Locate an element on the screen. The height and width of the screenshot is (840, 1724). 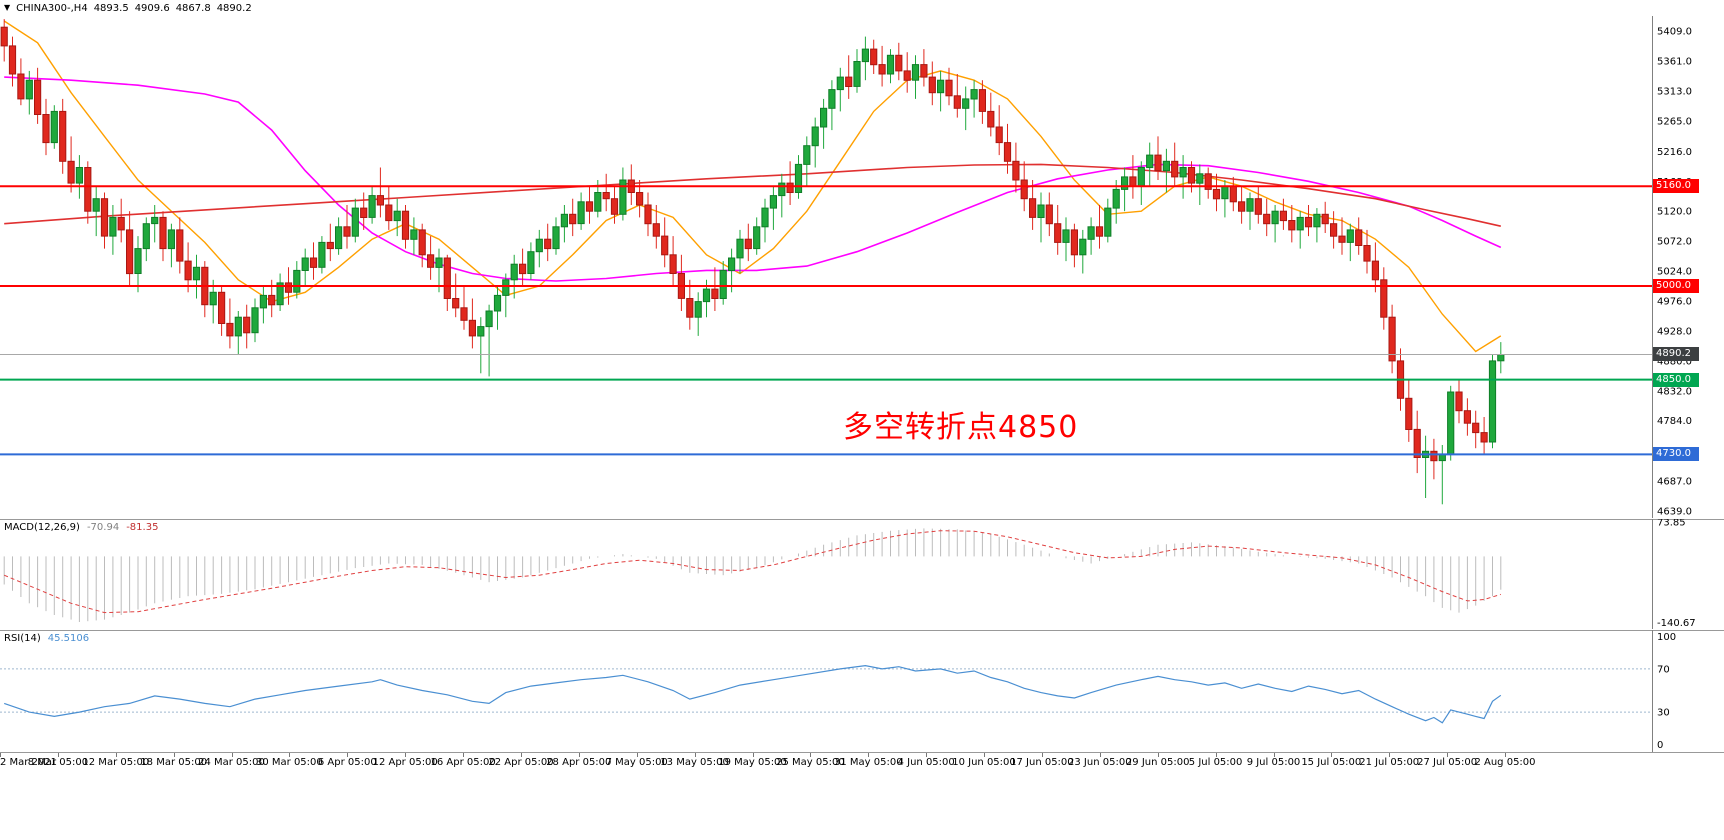
time-label: 12 Mar 05:00 is located at coordinates (116, 762).